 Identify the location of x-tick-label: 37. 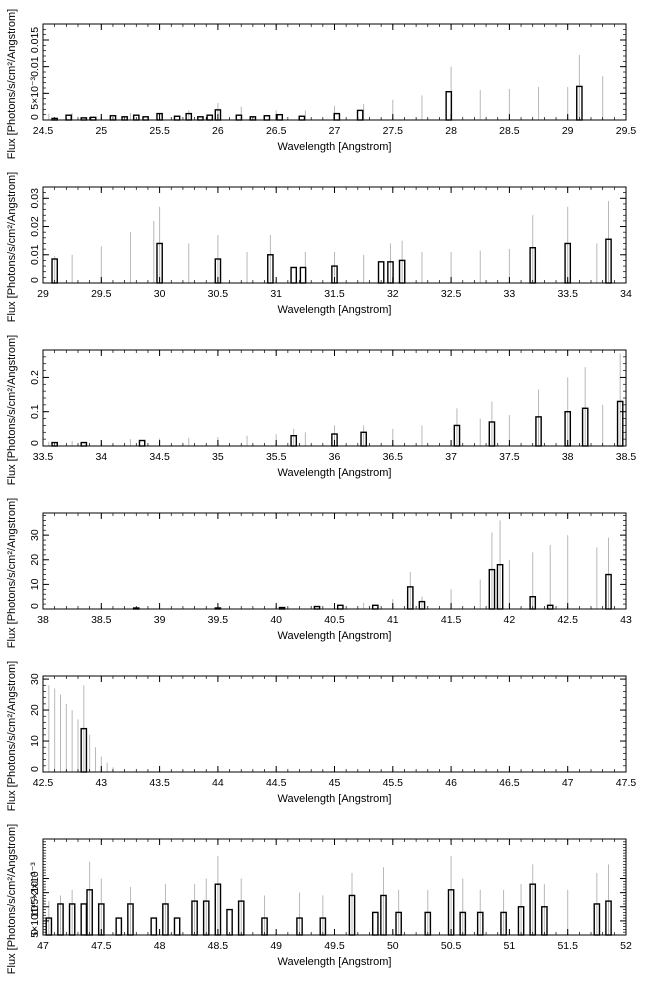
(451, 457).